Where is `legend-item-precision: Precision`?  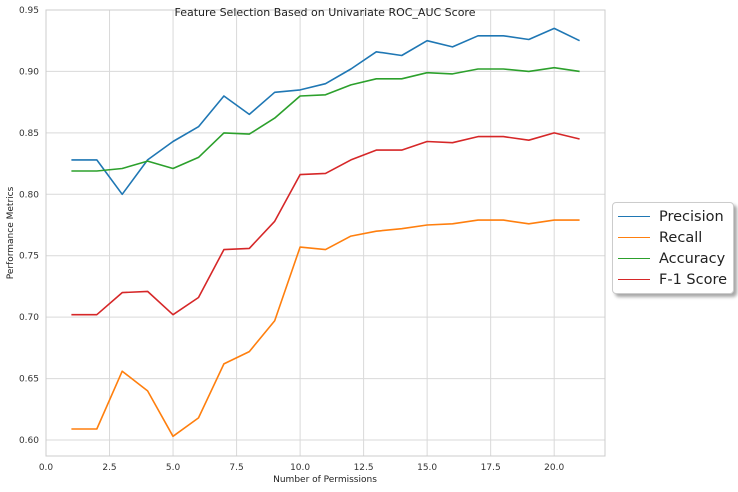 legend-item-precision: Precision is located at coordinates (673, 216).